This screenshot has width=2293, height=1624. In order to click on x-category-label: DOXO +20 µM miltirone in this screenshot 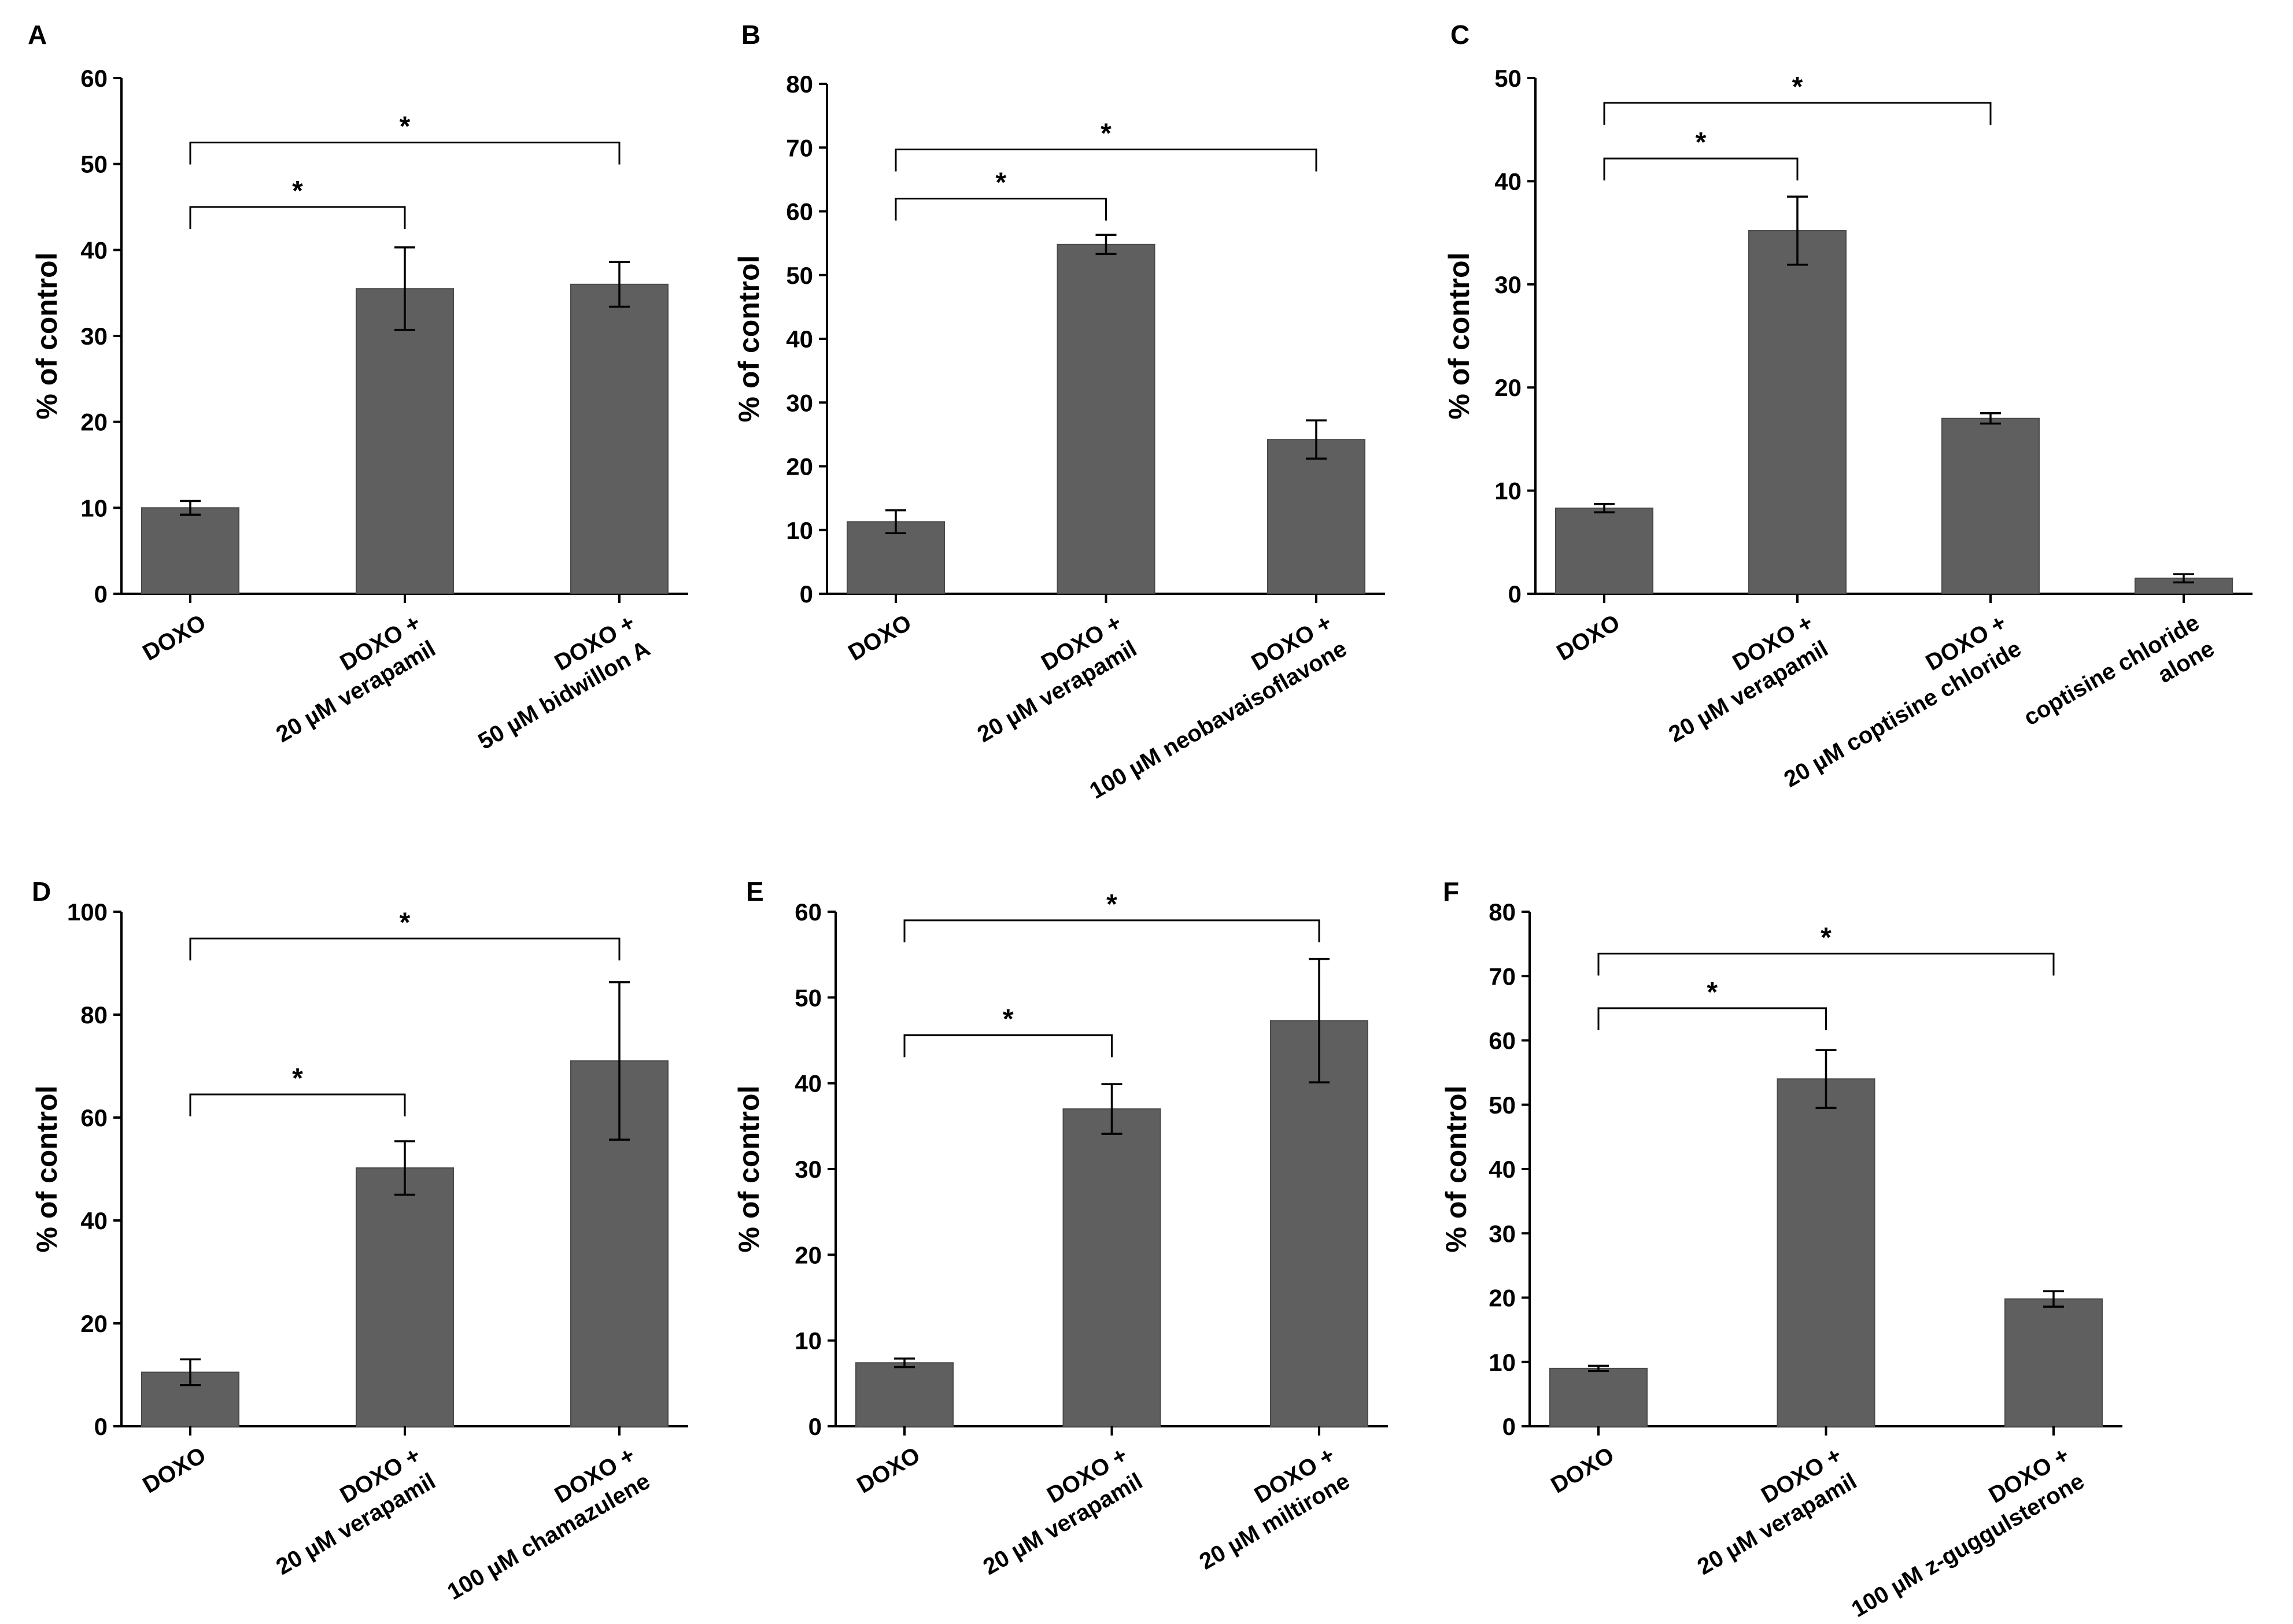, I will do `click(1267, 1508)`.